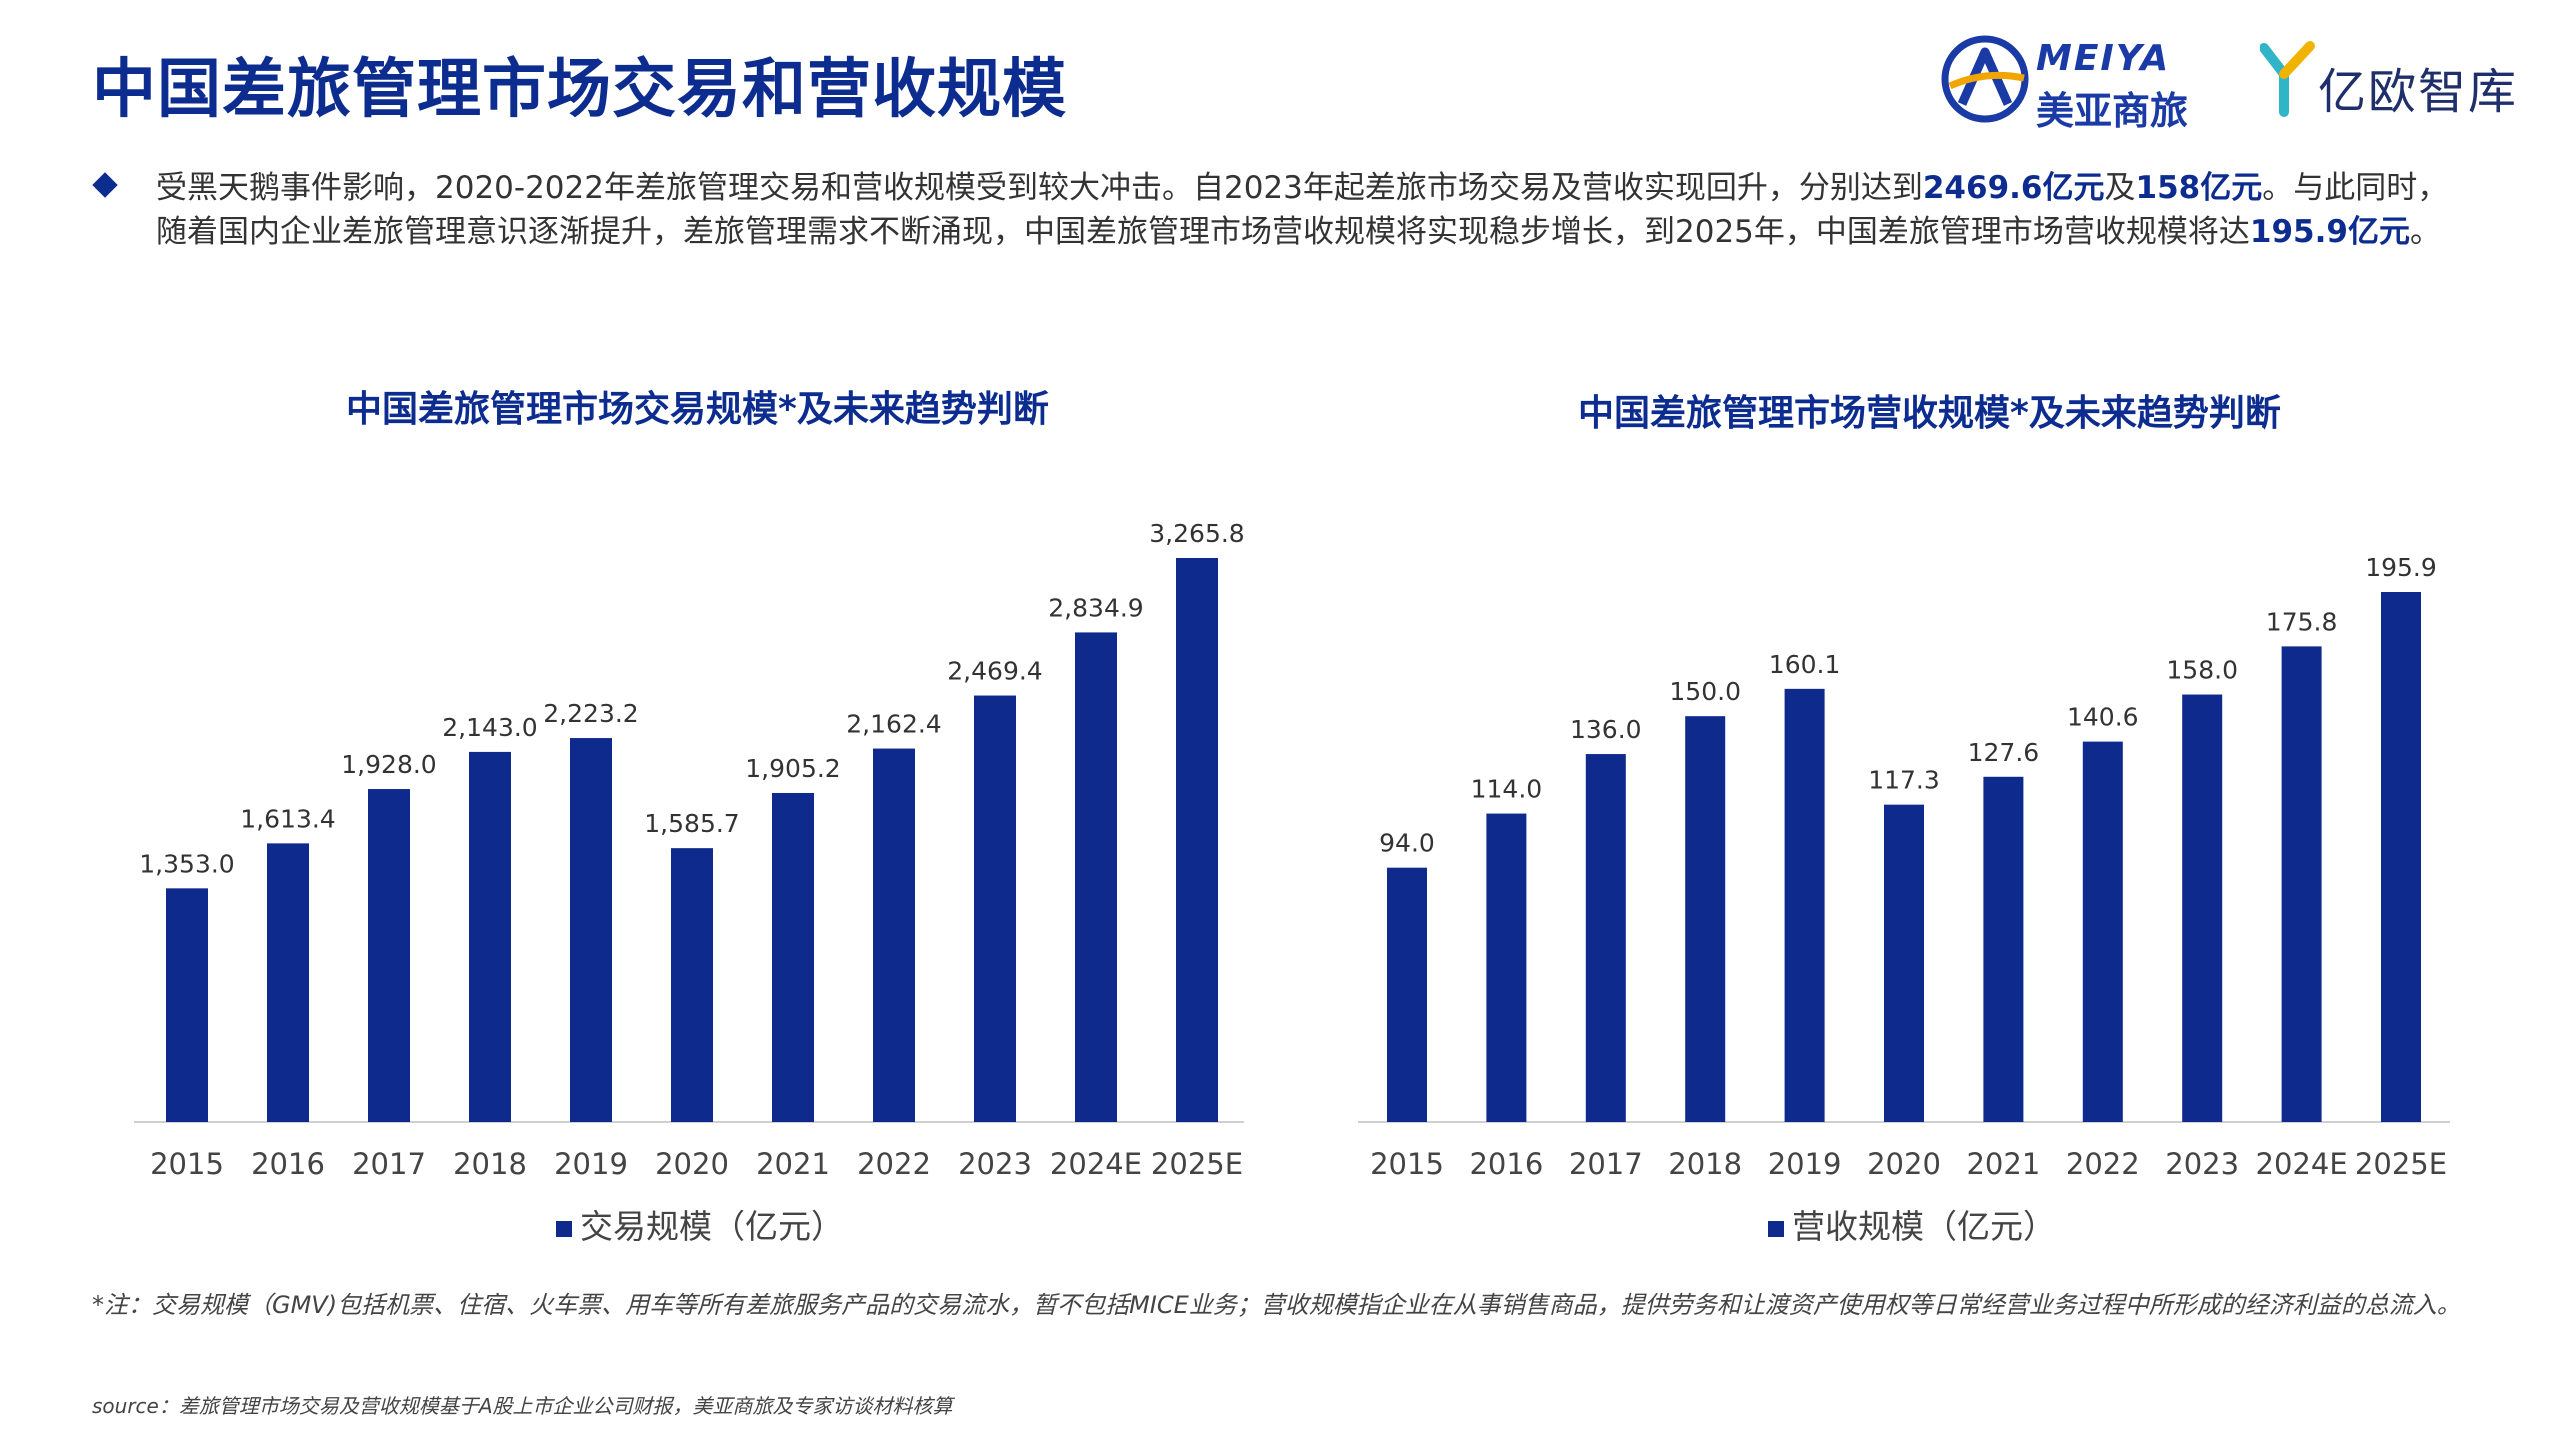  I want to click on bar-value-label: 140.6, so click(2103, 717).